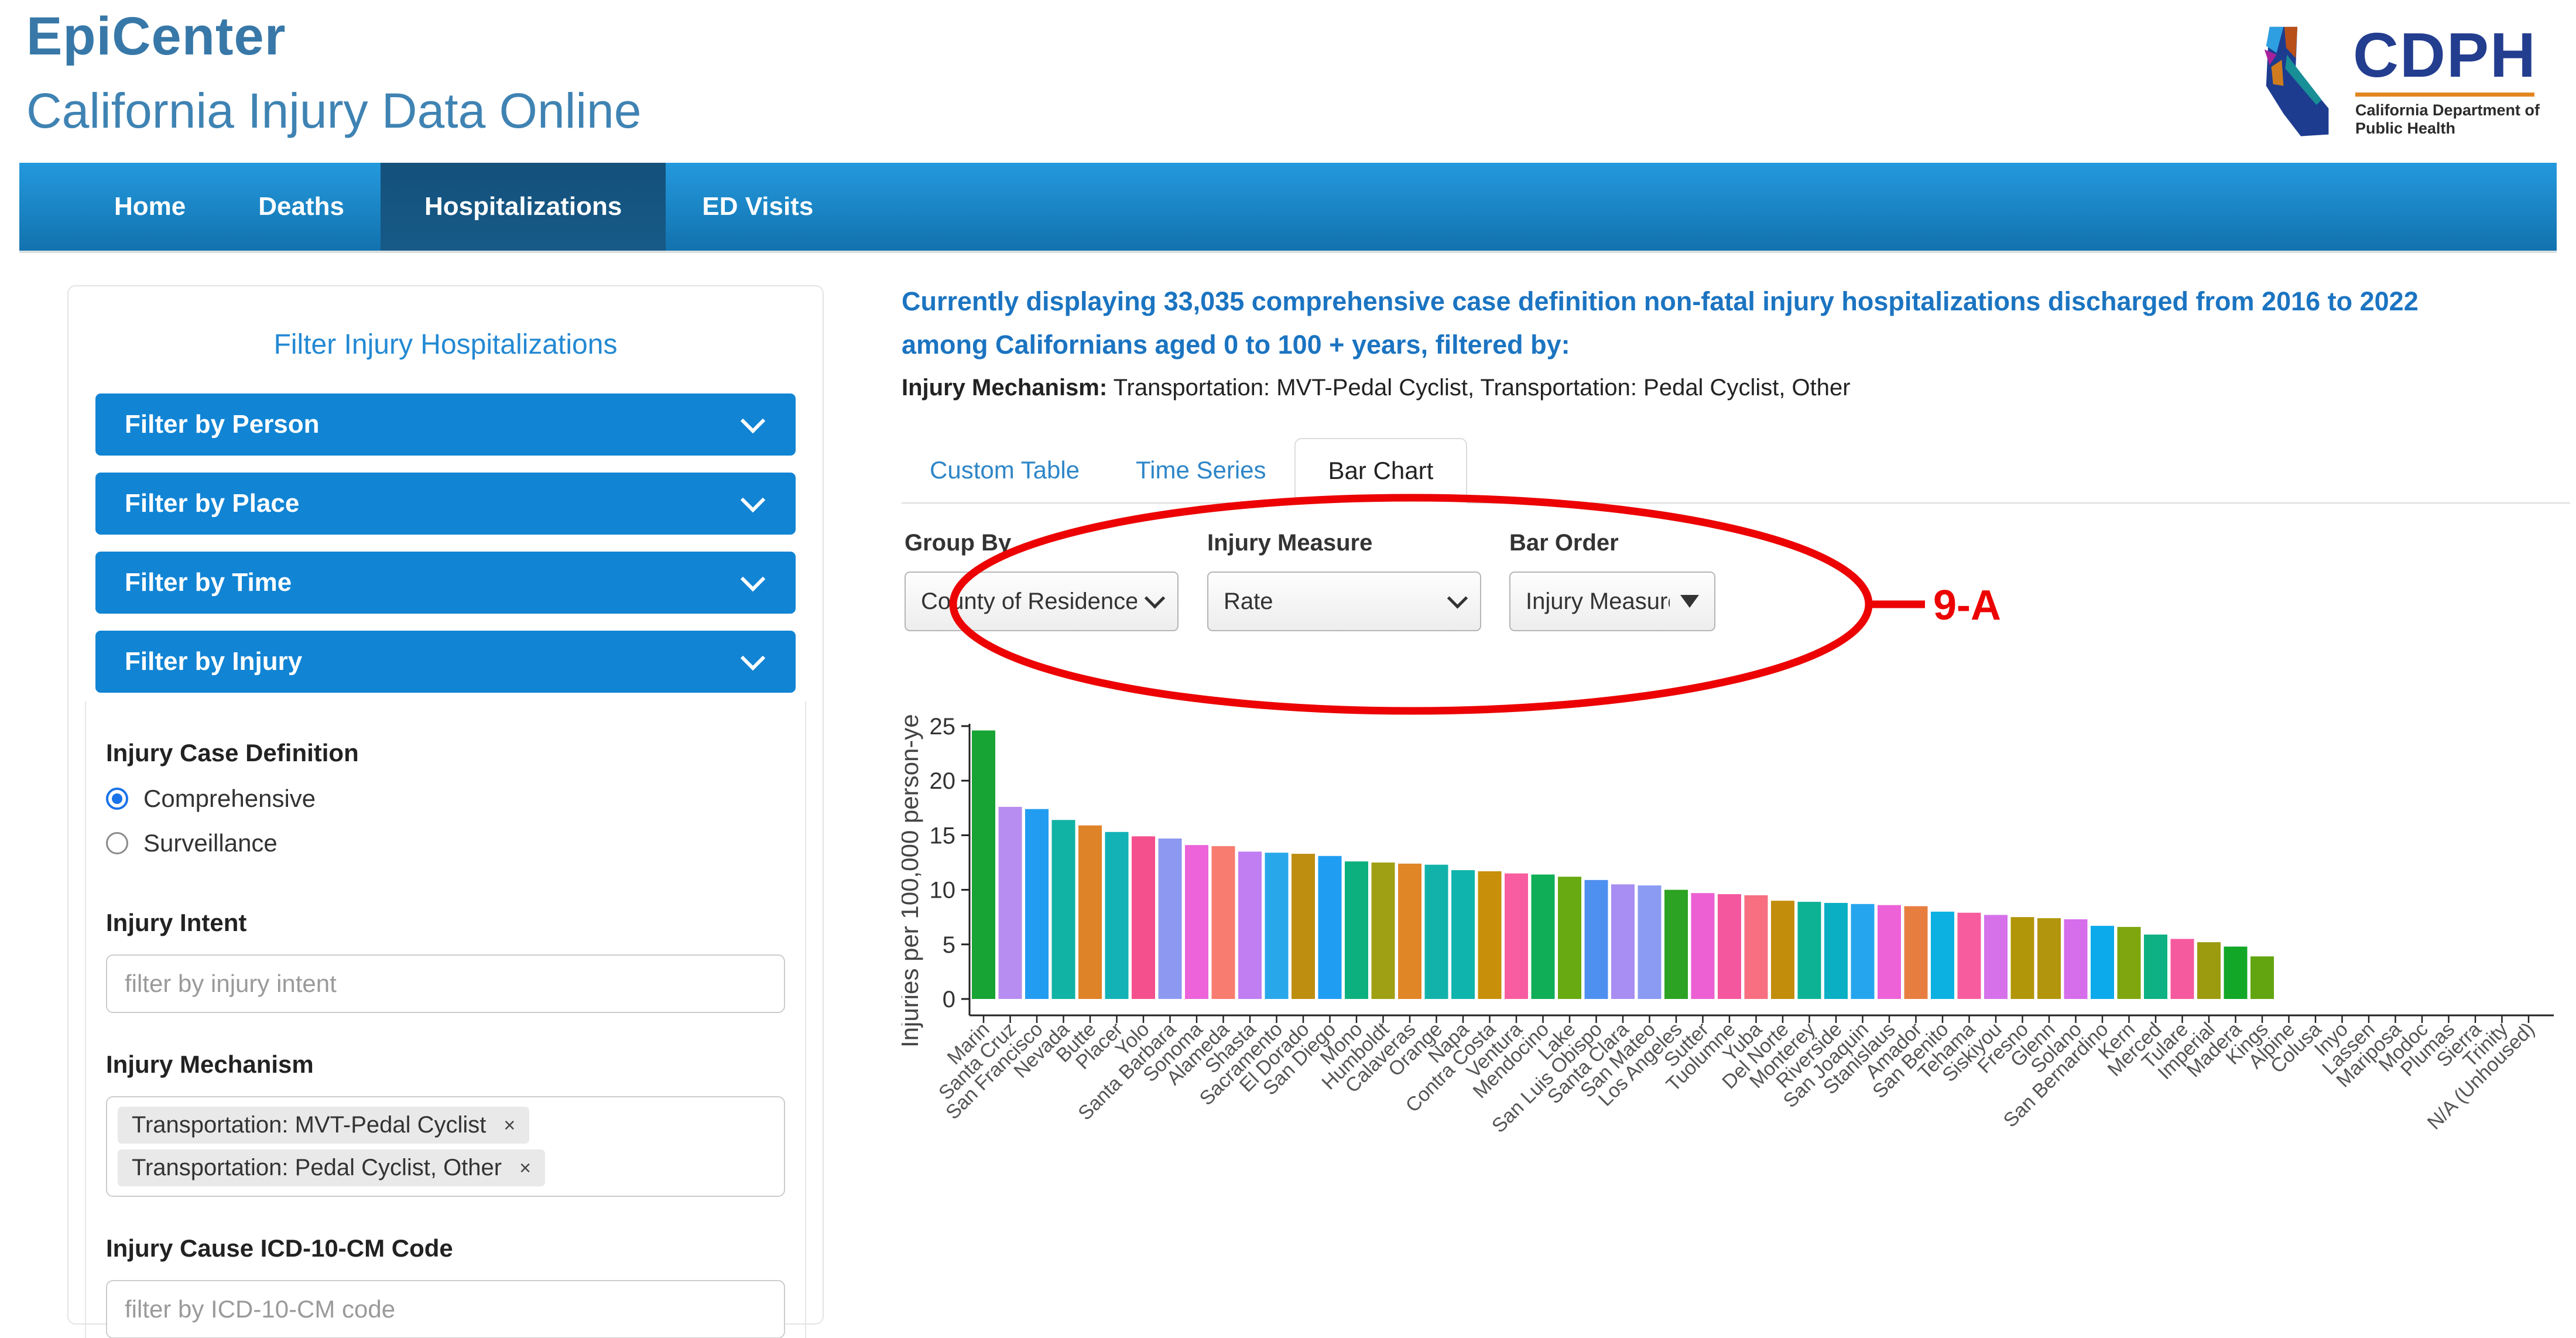  What do you see at coordinates (523, 207) in the screenshot?
I see `nav-item-hospitalizations: Hospitalizations` at bounding box center [523, 207].